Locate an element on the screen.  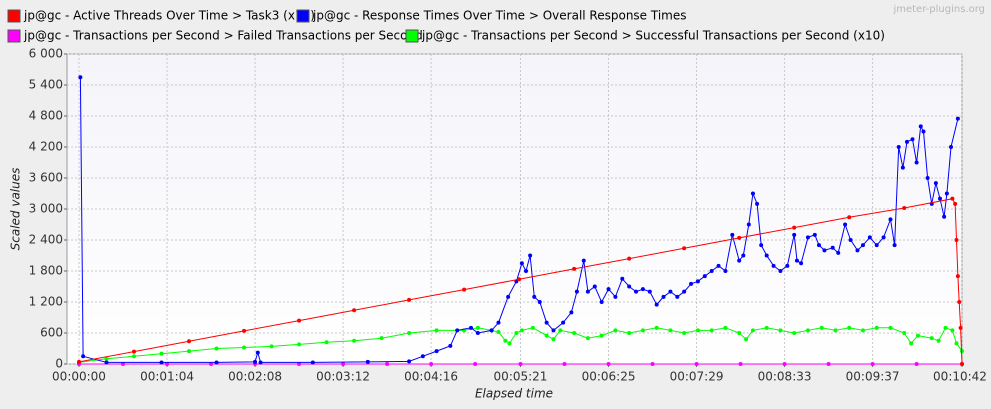
x-tick-label: 00:02:08 is located at coordinates (255, 377).